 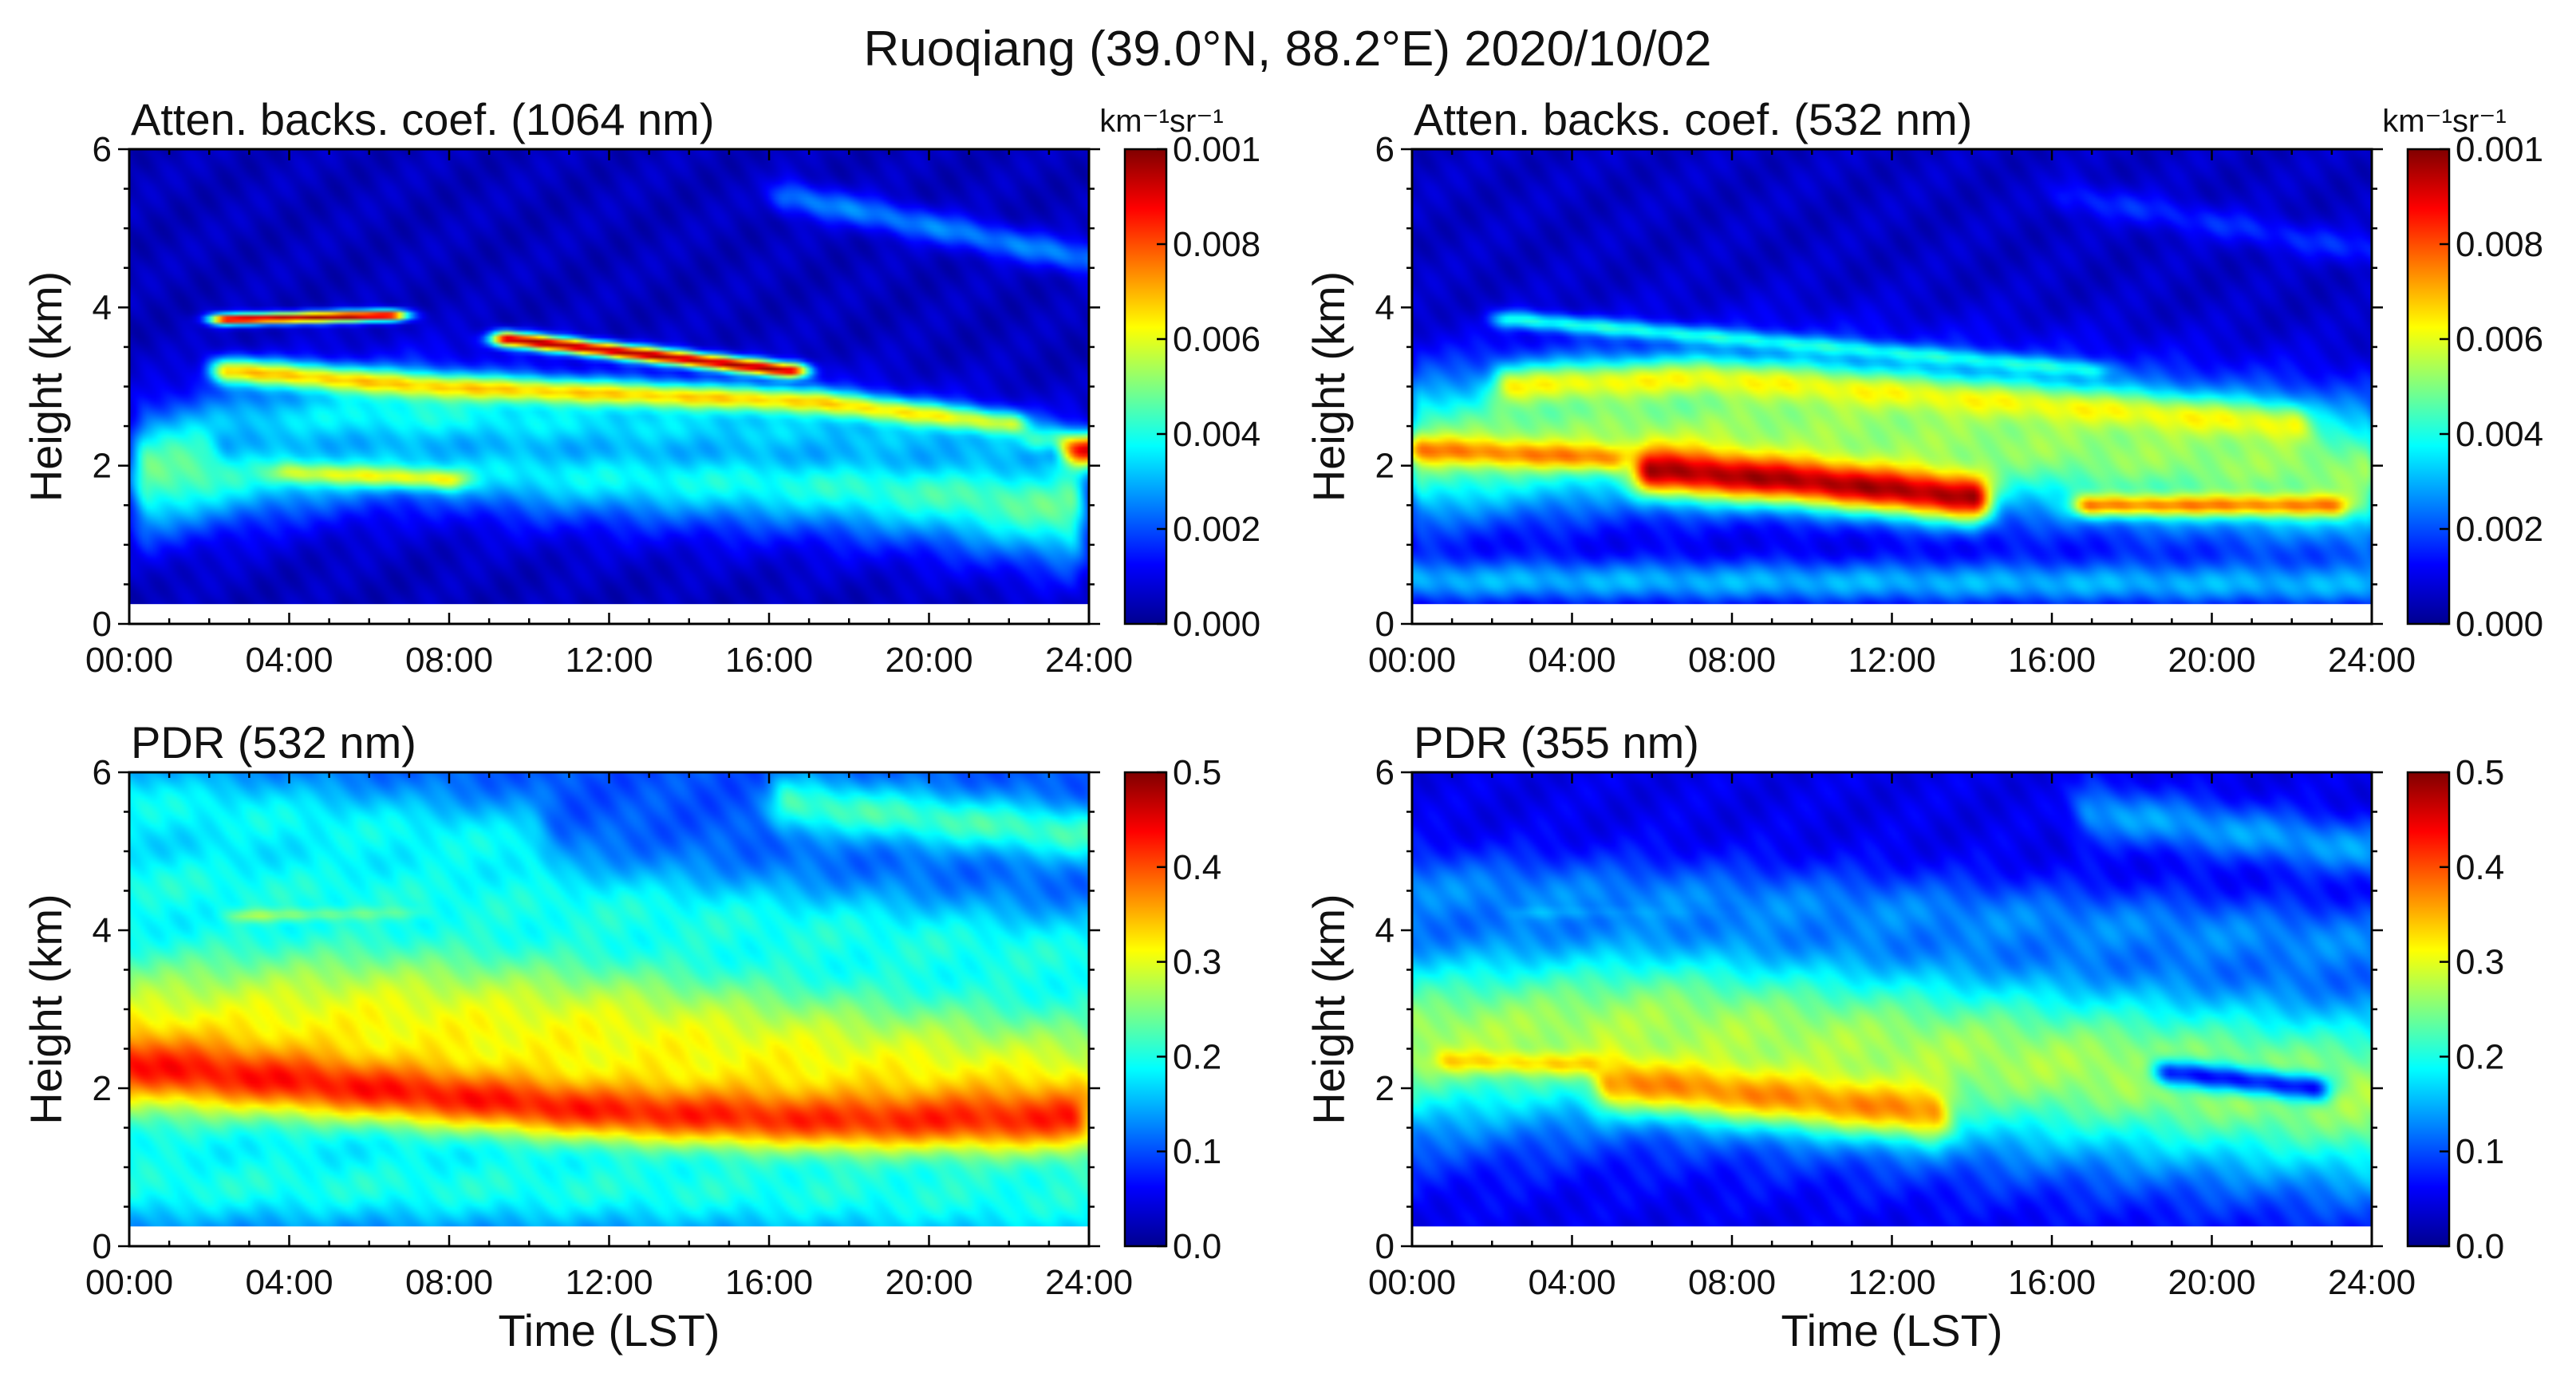 I want to click on panel-title: PDR (532 nm), so click(x=273, y=742).